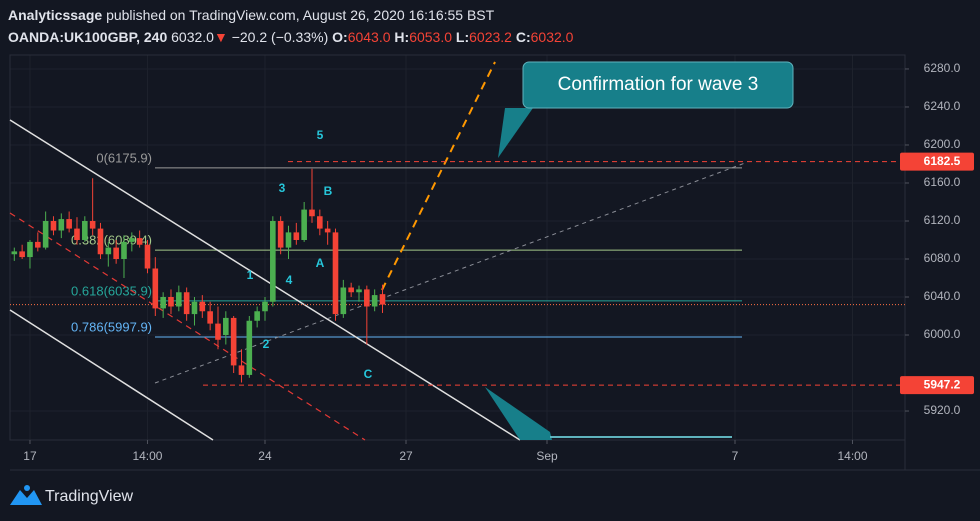 The height and width of the screenshot is (521, 980). I want to click on x-tick-label: Sep, so click(547, 456).